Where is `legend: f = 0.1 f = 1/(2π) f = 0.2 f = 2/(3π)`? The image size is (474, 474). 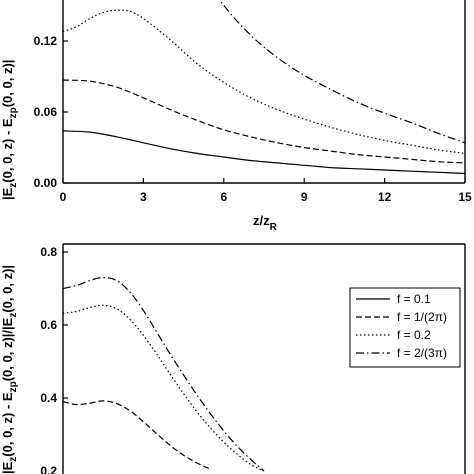 legend: f = 0.1 f = 1/(2π) f = 0.2 f = 2/(3π) is located at coordinates (405, 327).